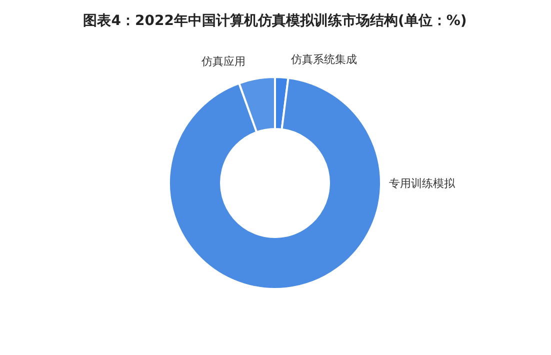 This screenshot has width=551, height=355. I want to click on slice-label: 仿真系统集成, so click(323, 59).